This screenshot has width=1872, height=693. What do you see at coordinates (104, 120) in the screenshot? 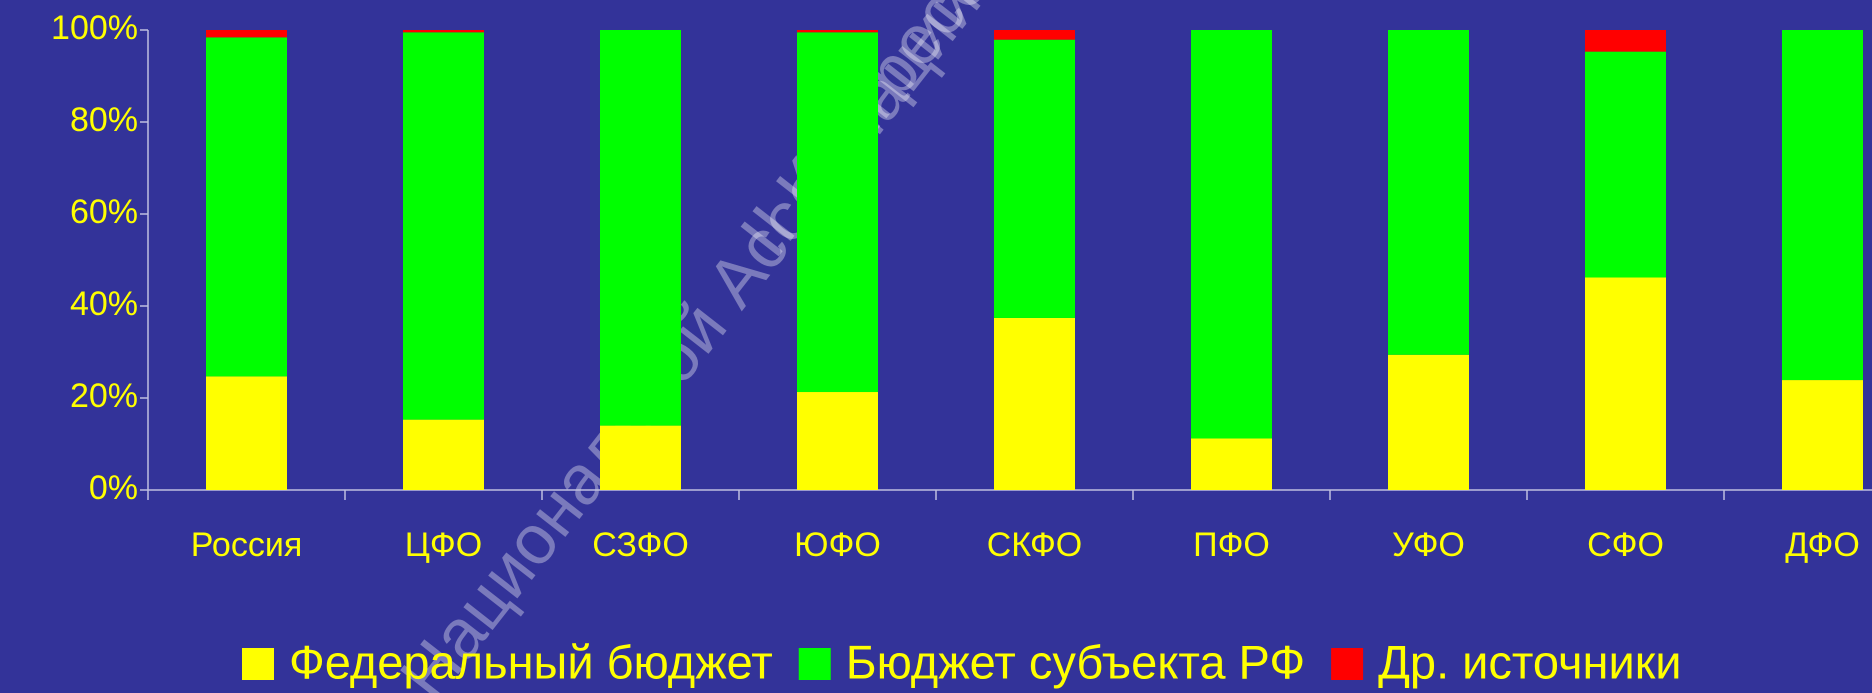
I see `y-tick-label: 80%` at bounding box center [104, 120].